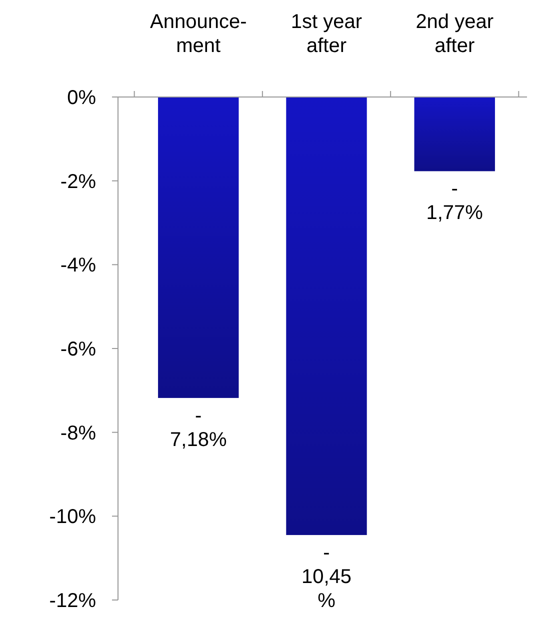 This screenshot has height=623, width=541. I want to click on y-tick-label: -4%, so click(78, 265).